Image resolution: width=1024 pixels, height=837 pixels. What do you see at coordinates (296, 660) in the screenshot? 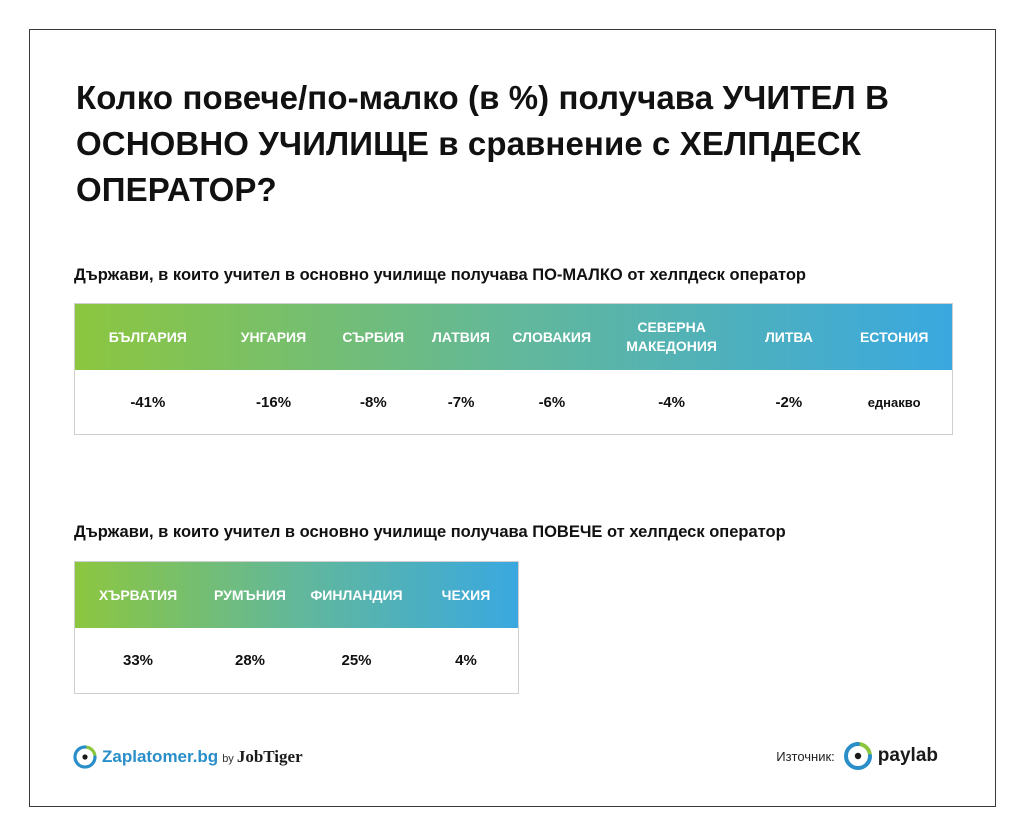
I see `more-table-values: 33% 28% 25% 4%` at bounding box center [296, 660].